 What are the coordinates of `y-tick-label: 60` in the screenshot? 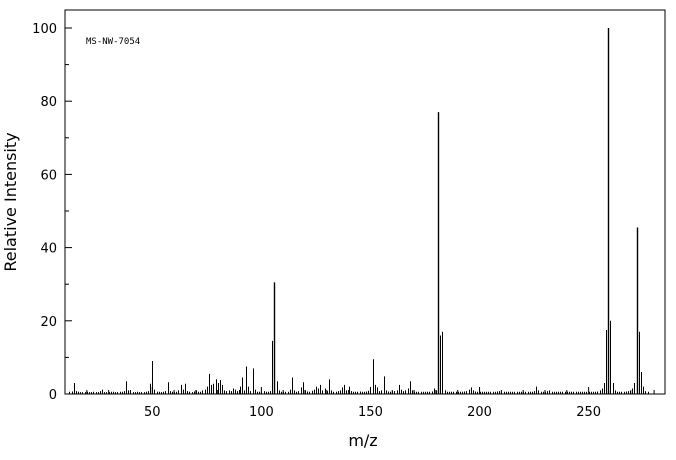 It's located at (48, 175).